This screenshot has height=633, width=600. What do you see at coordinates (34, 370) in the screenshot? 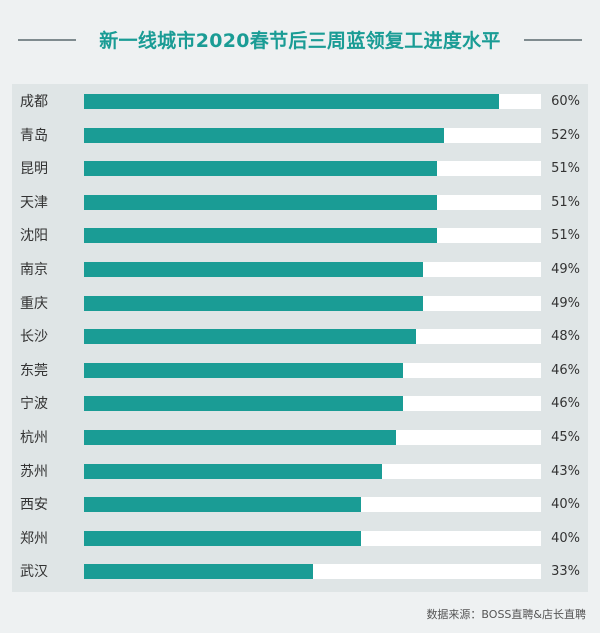
I see `category-label: 东莞` at bounding box center [34, 370].